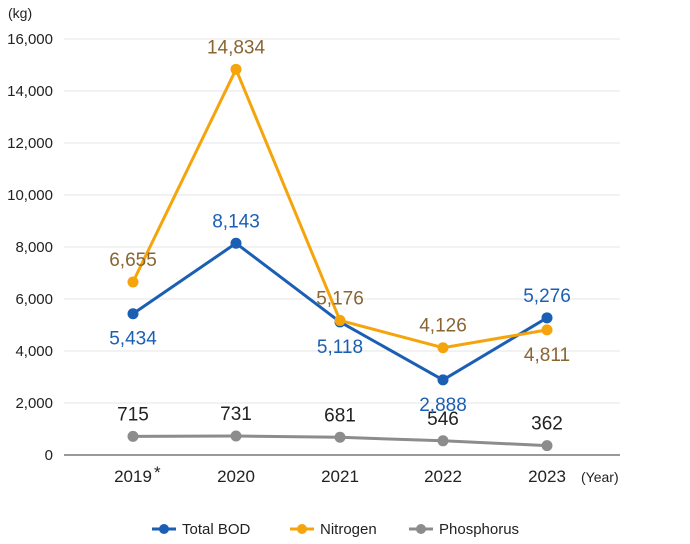 The height and width of the screenshot is (544, 690). Describe the element at coordinates (34, 351) in the screenshot. I see `y-tick-label: 4,000` at that location.